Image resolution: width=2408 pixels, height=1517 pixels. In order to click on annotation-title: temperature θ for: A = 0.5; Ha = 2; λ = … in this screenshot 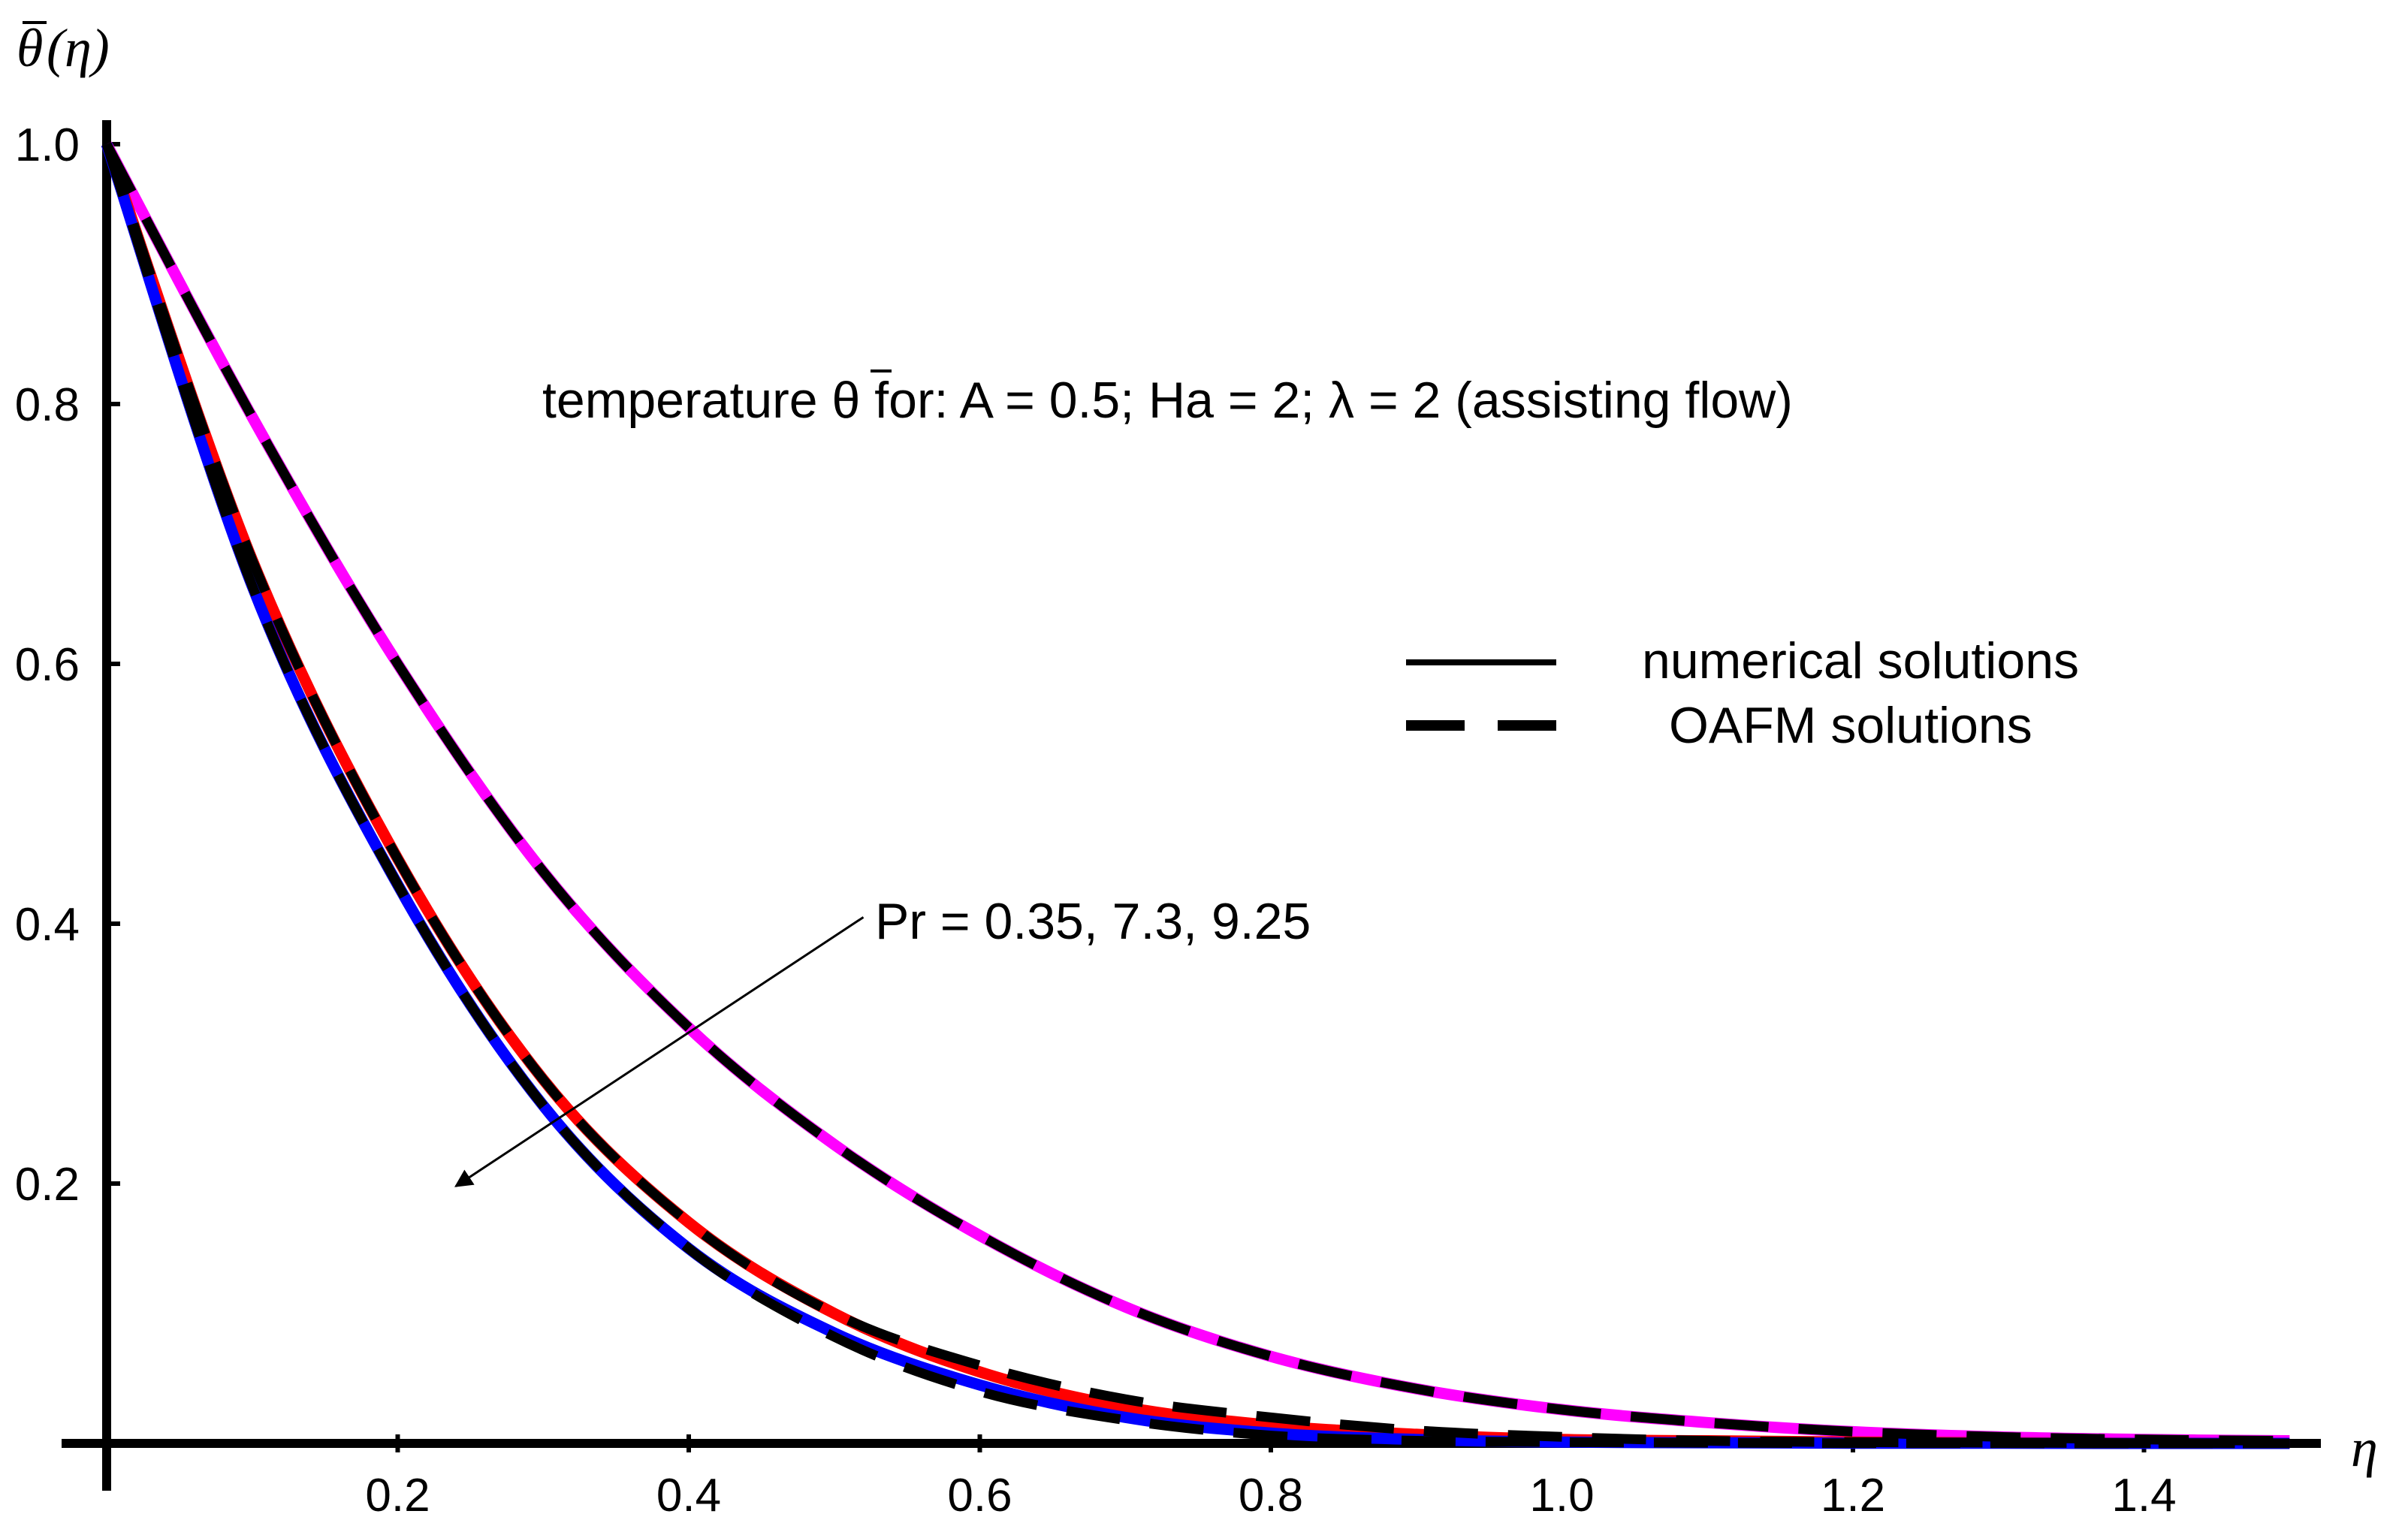, I will do `click(1167, 399)`.